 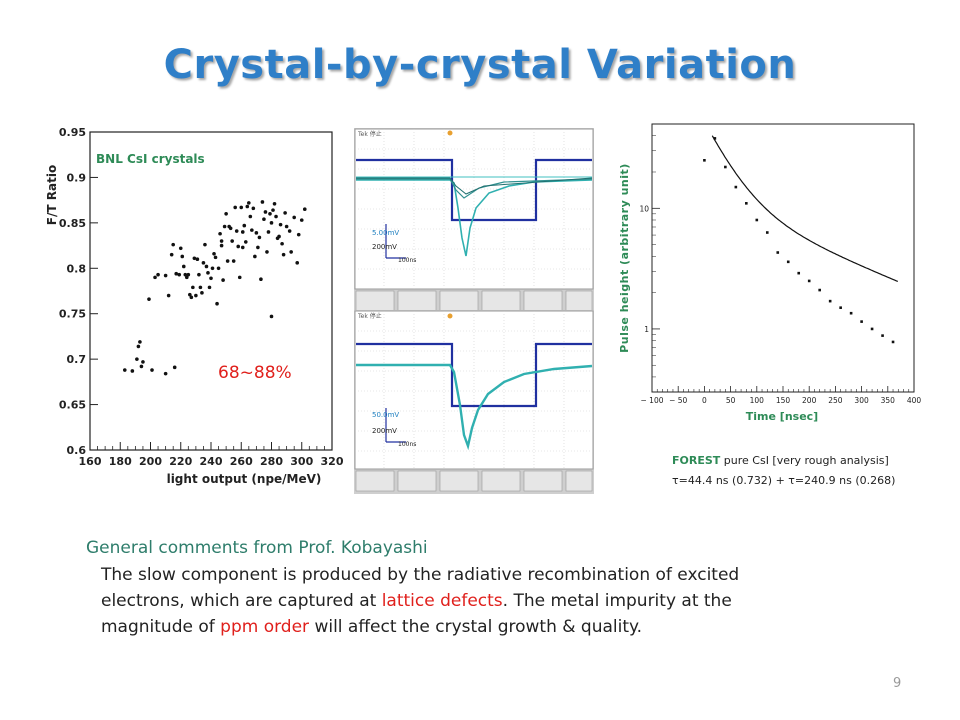 What do you see at coordinates (72, 405) in the screenshot?
I see `scatter-y-tick-label: 0.65` at bounding box center [72, 405].